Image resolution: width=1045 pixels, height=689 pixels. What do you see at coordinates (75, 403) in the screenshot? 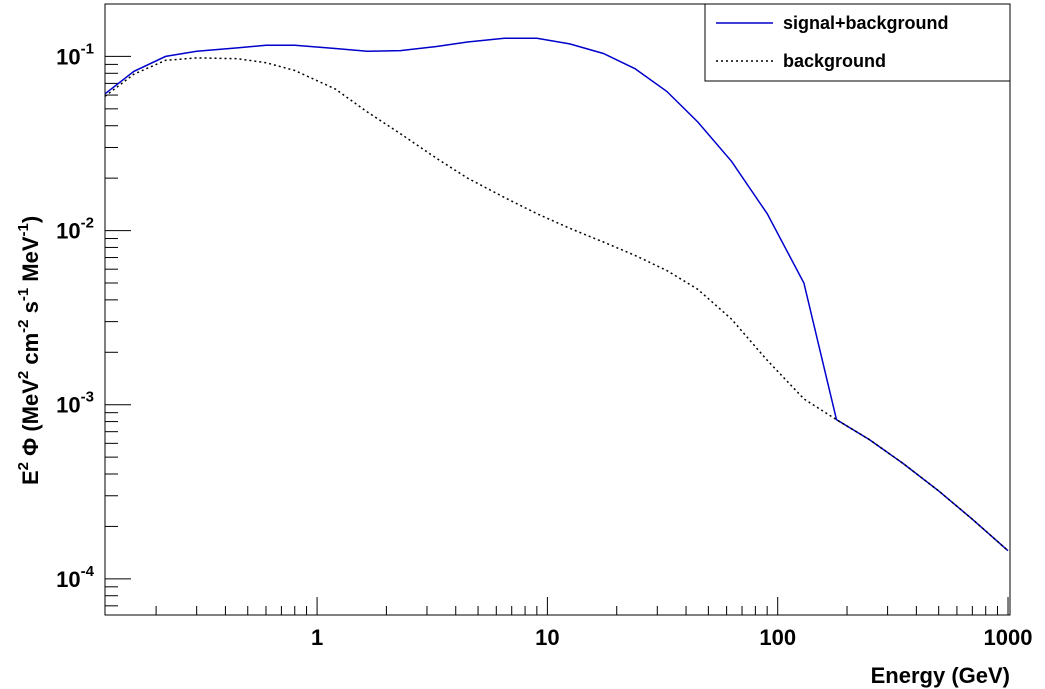
I see `y-tick-label: 10⁻³` at bounding box center [75, 403].